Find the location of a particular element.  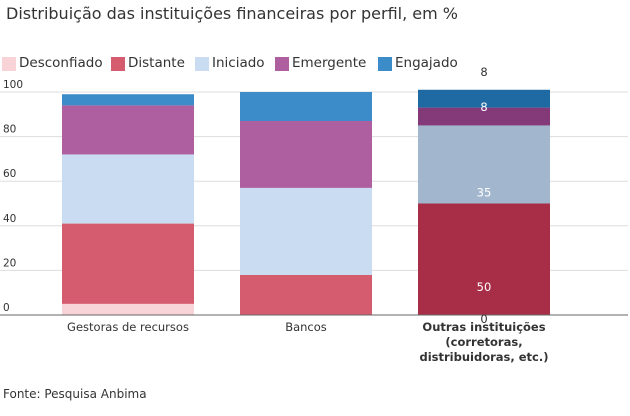

x-tick-label: (corretoras, is located at coordinates (483, 342).